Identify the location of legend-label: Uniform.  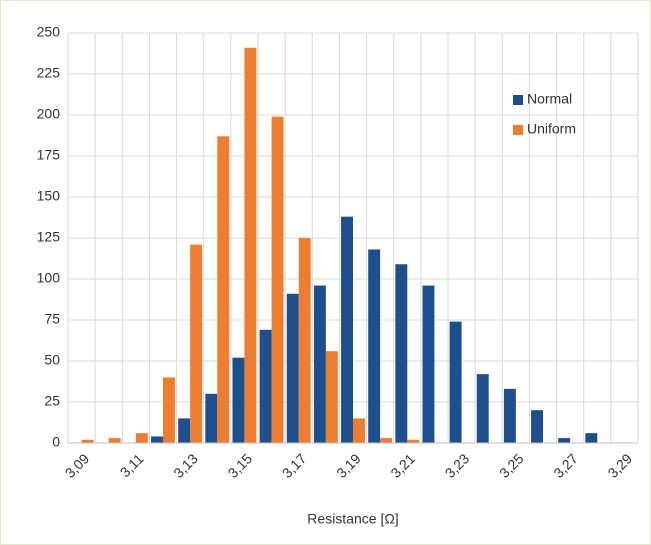
(551, 129).